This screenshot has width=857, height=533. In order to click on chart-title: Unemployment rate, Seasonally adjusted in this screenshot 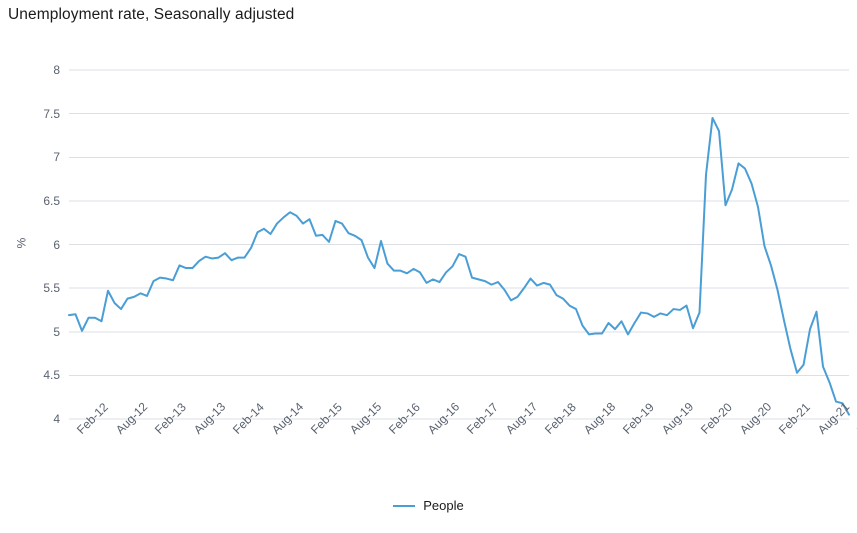, I will do `click(151, 14)`.